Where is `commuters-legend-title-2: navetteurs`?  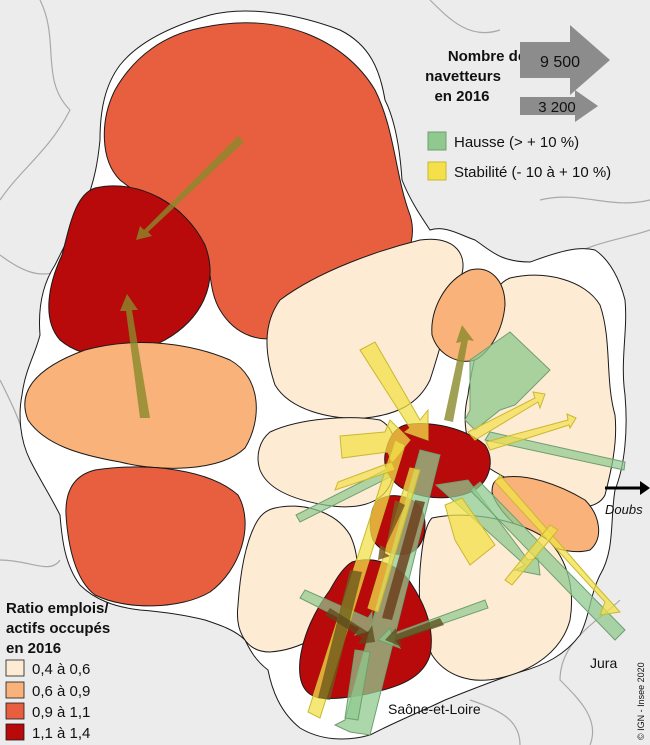 commuters-legend-title-2: navetteurs is located at coordinates (463, 76).